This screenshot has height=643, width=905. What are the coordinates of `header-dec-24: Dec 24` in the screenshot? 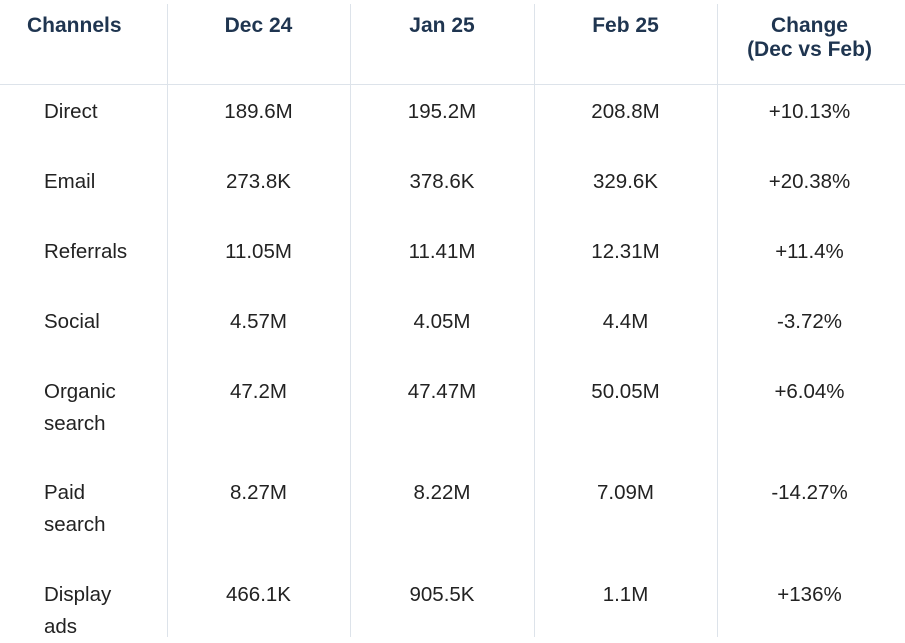 It's located at (258, 25).